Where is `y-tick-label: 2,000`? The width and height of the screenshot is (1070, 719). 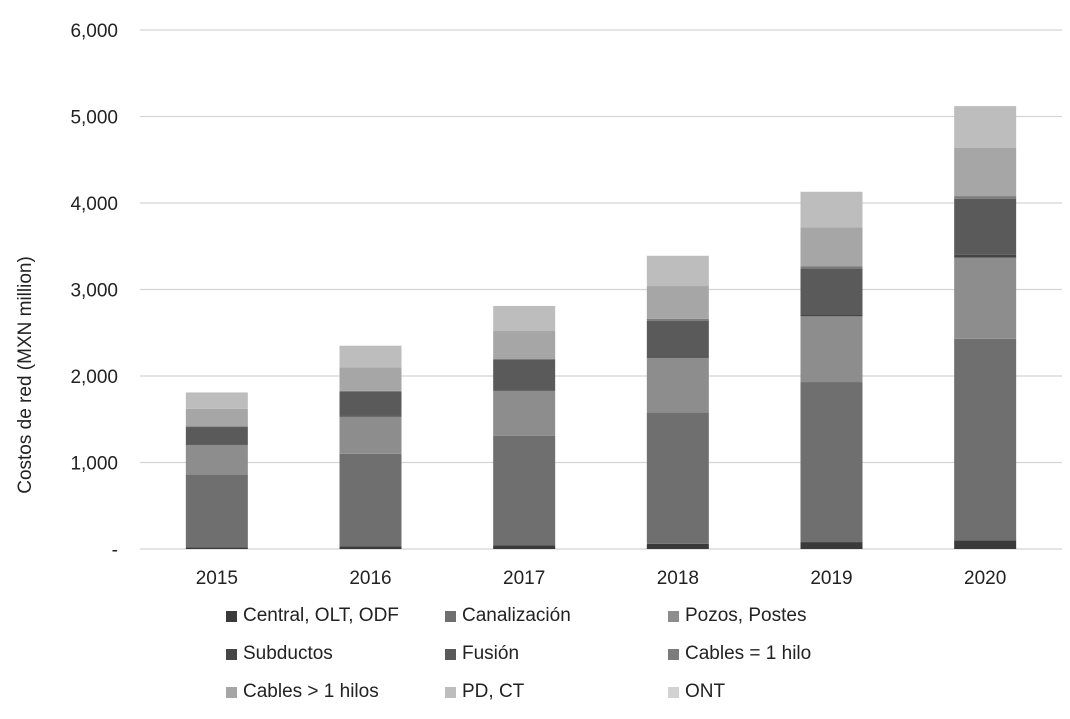
y-tick-label: 2,000 is located at coordinates (94, 377).